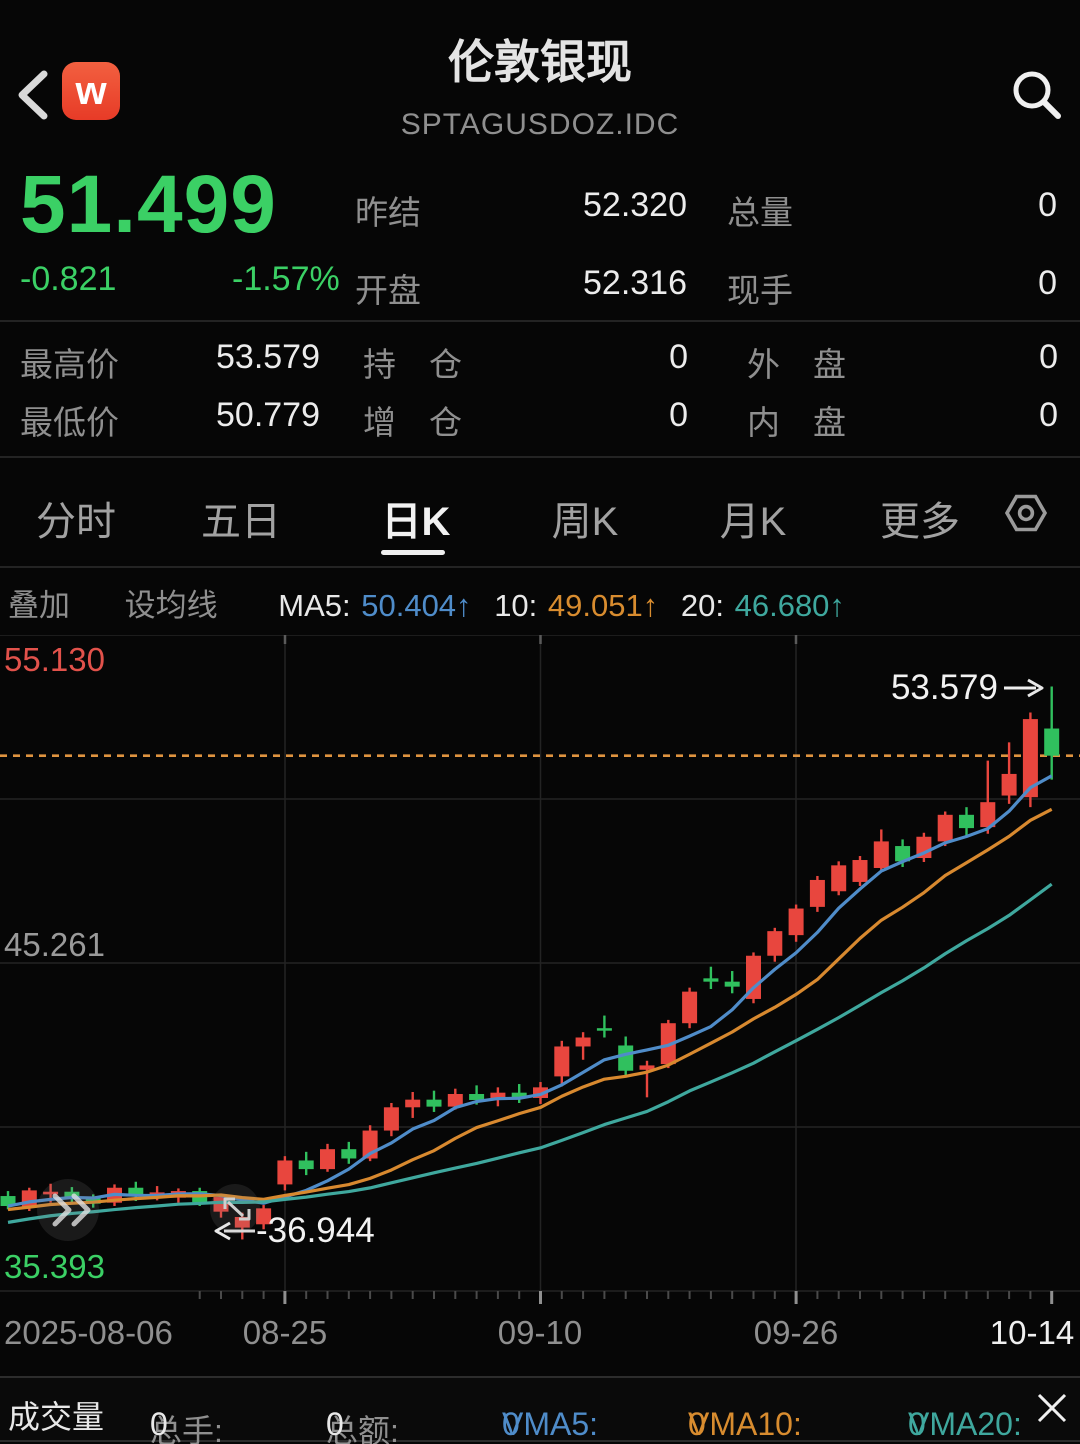 The width and height of the screenshot is (1080, 1444). I want to click on volume-title: 成交量, so click(56, 1417).